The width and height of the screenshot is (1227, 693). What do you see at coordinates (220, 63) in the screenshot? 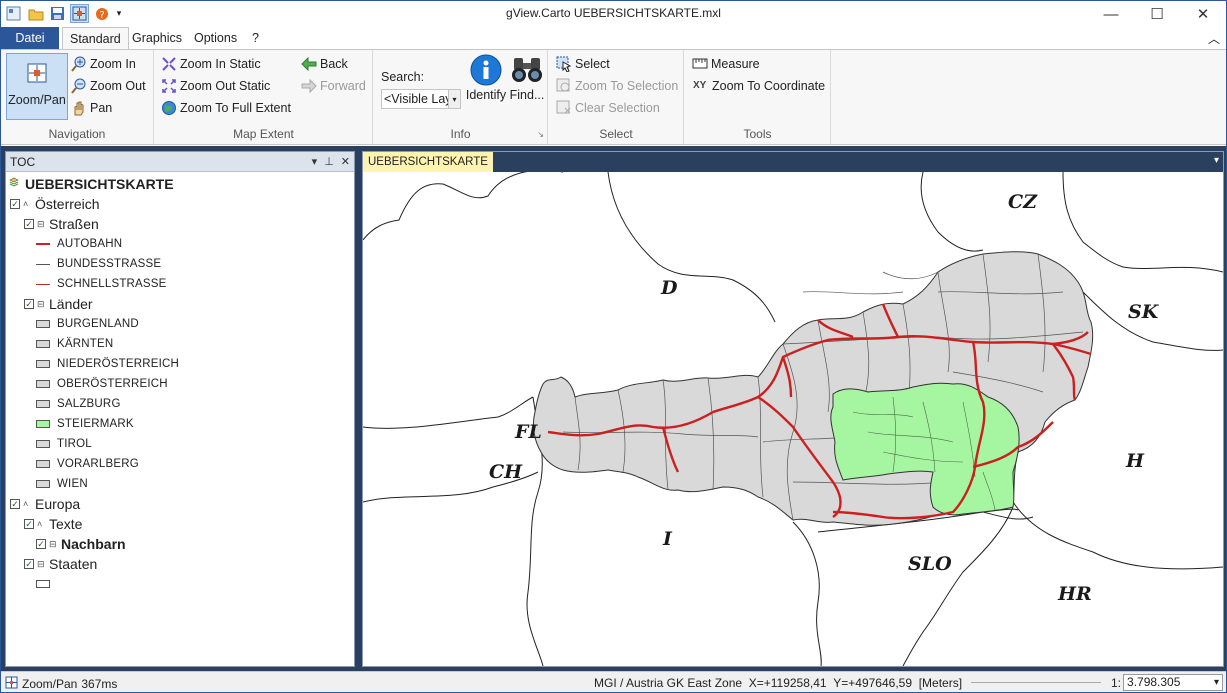
I see `zoom-in-static-label: Zoom In Static` at bounding box center [220, 63].